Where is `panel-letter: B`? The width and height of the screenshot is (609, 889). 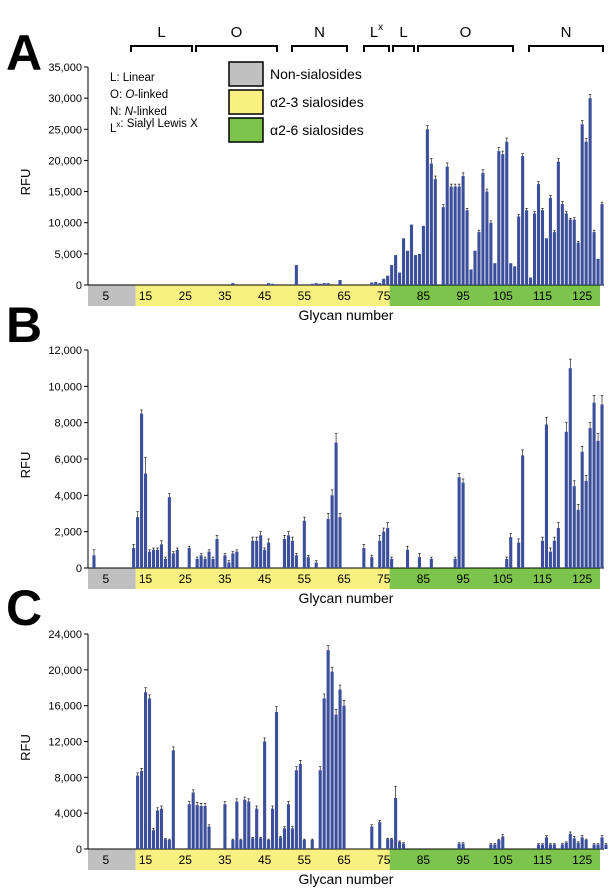
panel-letter: B is located at coordinates (24, 325).